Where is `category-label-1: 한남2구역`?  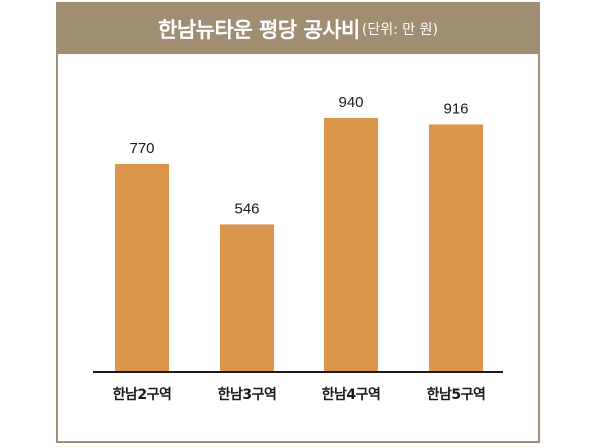
category-label-1: 한남2구역 is located at coordinates (142, 394).